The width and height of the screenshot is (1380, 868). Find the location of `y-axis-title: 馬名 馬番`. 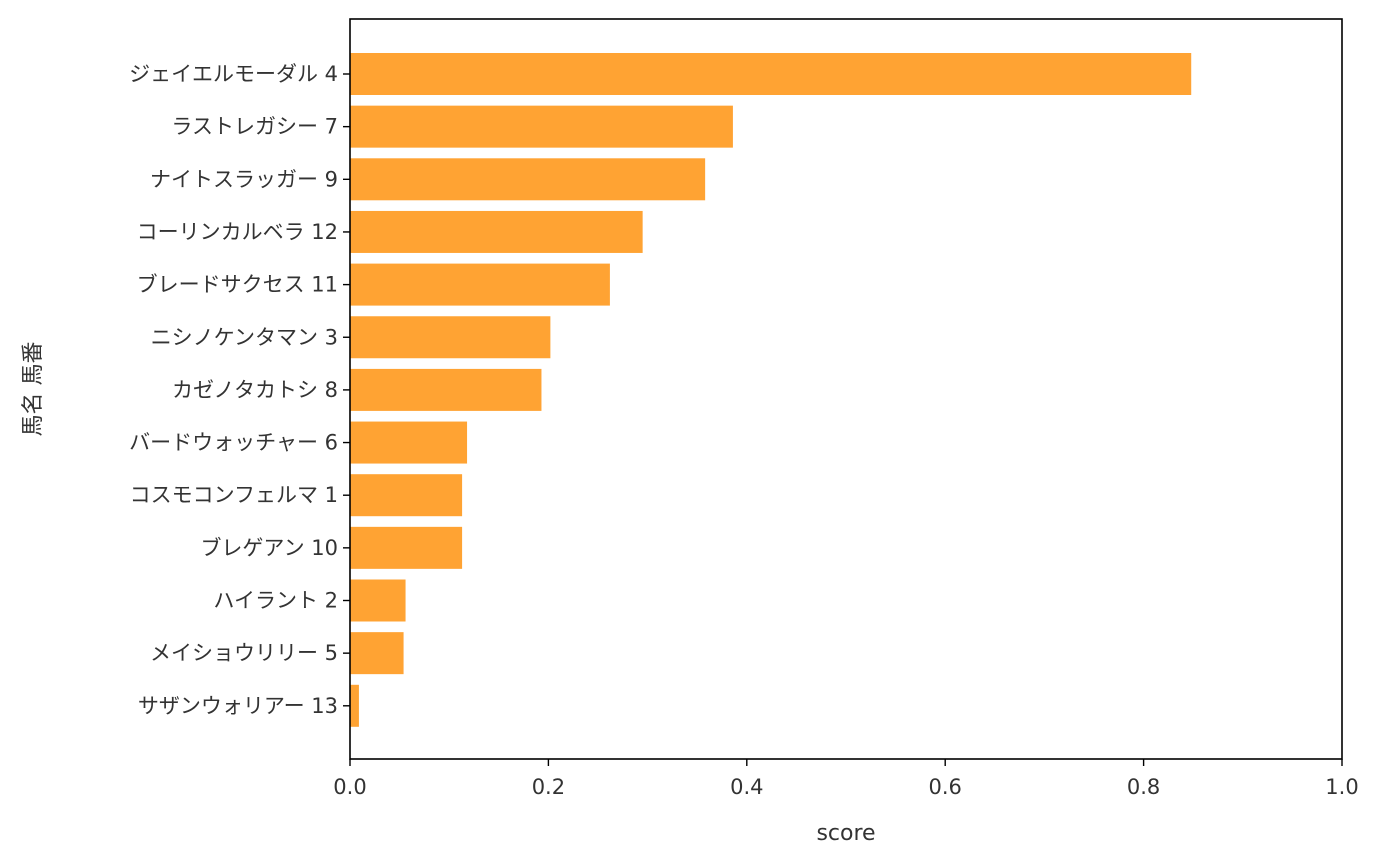

y-axis-title: 馬名 馬番 is located at coordinates (33, 389).